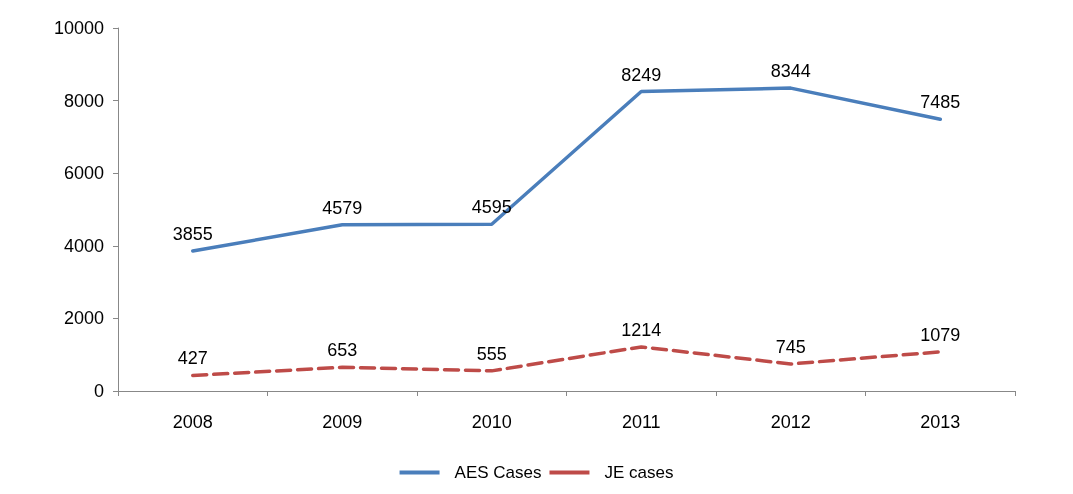  I want to click on data-label: 1079, so click(940, 334).